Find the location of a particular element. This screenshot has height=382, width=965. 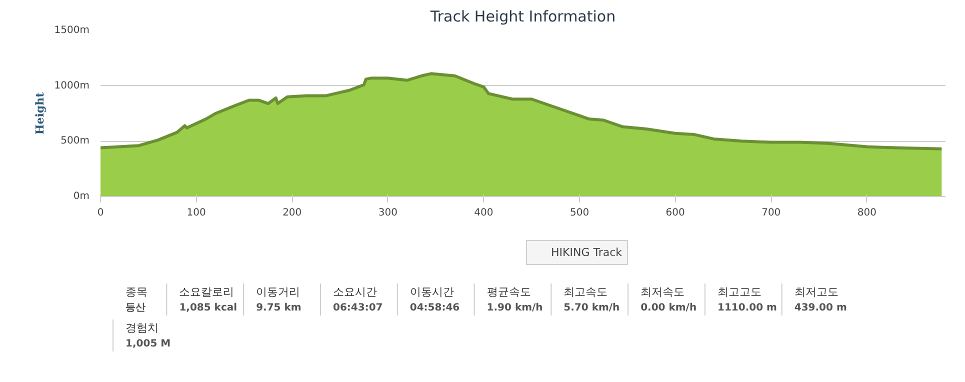

y-tick-label: 0m is located at coordinates (81, 196).